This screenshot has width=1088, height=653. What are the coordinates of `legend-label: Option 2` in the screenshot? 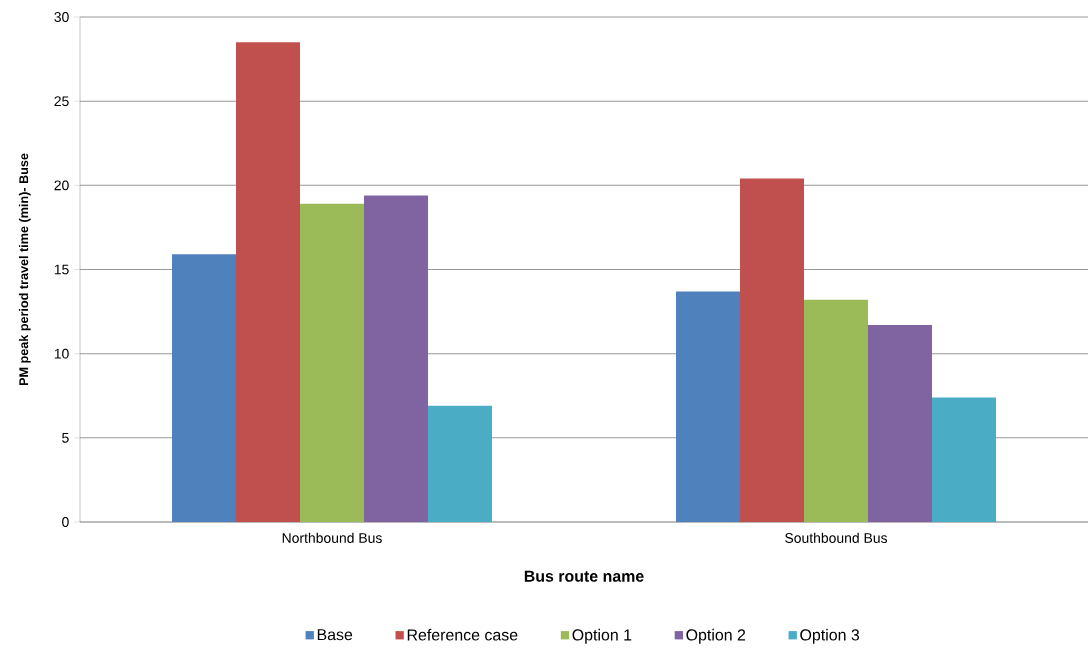 It's located at (716, 636).